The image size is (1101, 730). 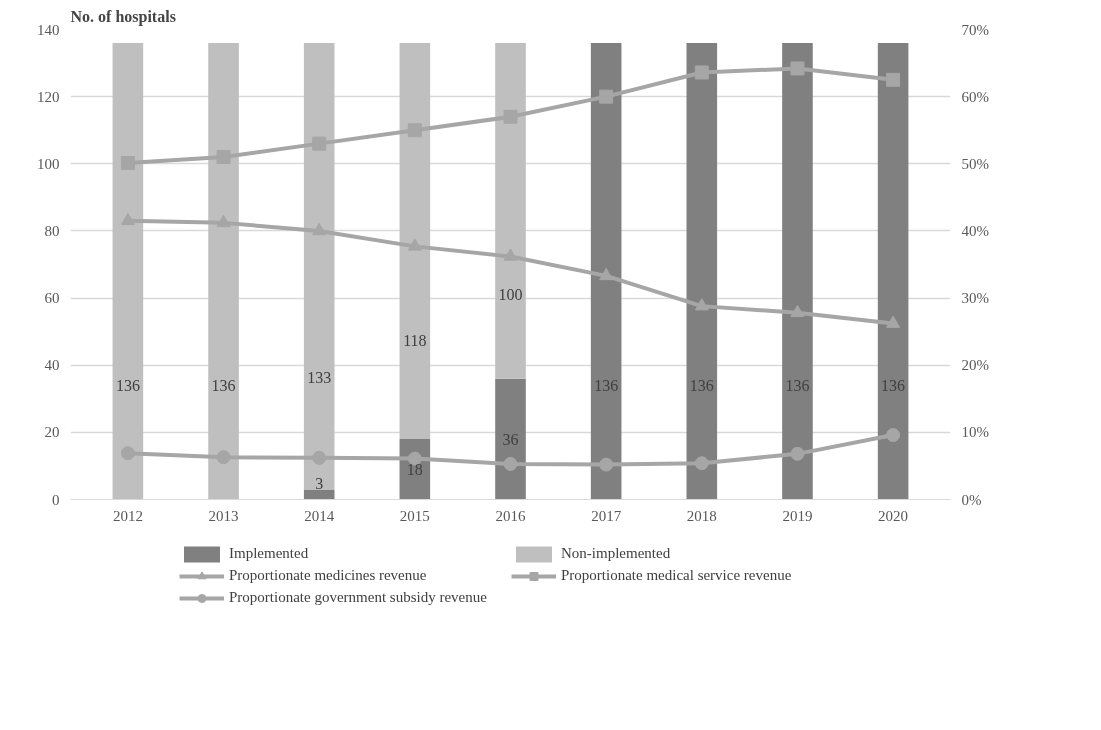 What do you see at coordinates (975, 29) in the screenshot?
I see `y2-tick-label: 70%` at bounding box center [975, 29].